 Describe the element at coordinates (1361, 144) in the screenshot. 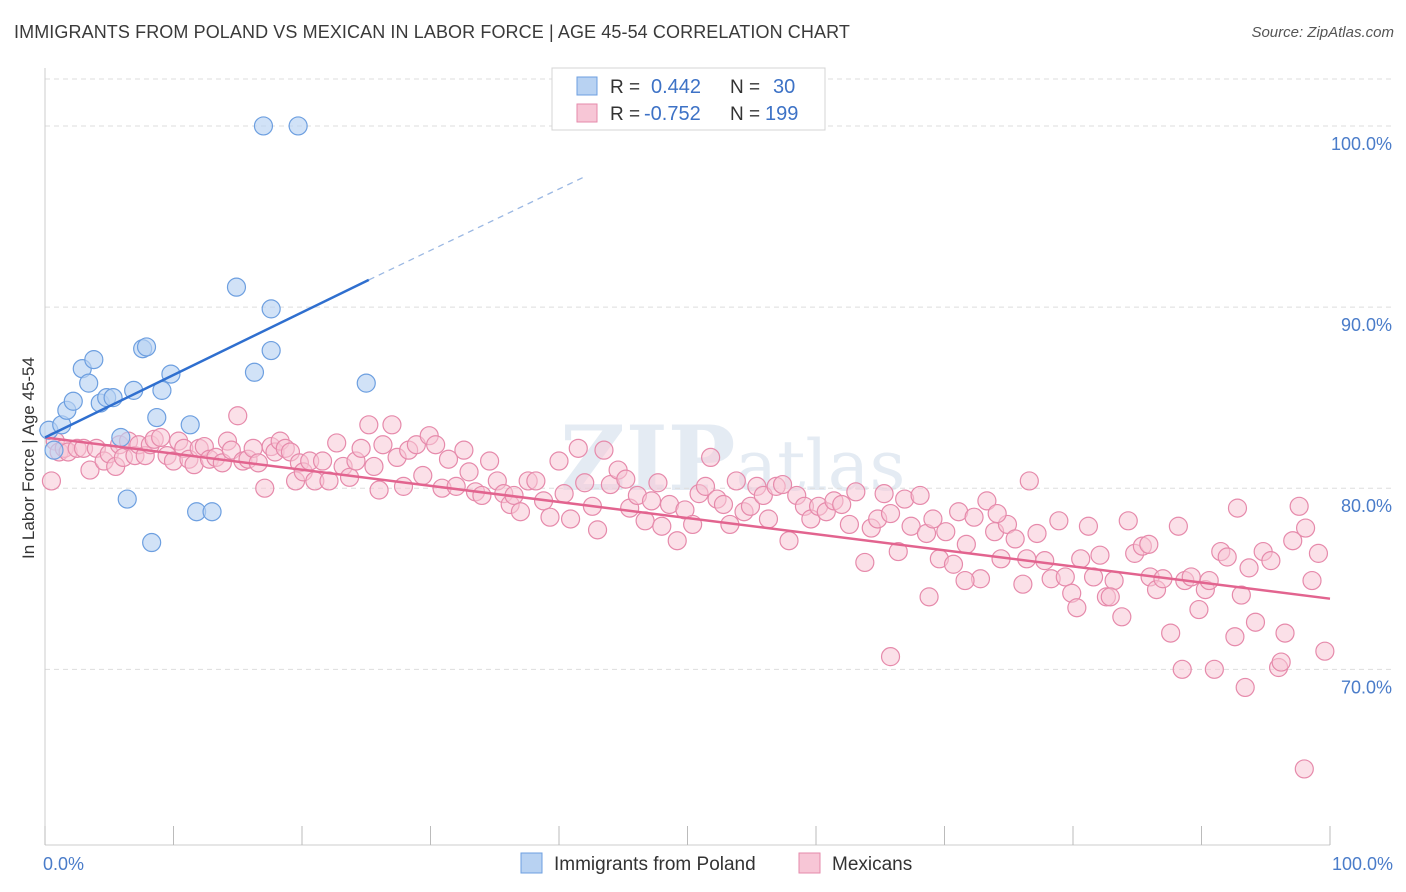

I see `y-tick-label: 100.0%` at that location.